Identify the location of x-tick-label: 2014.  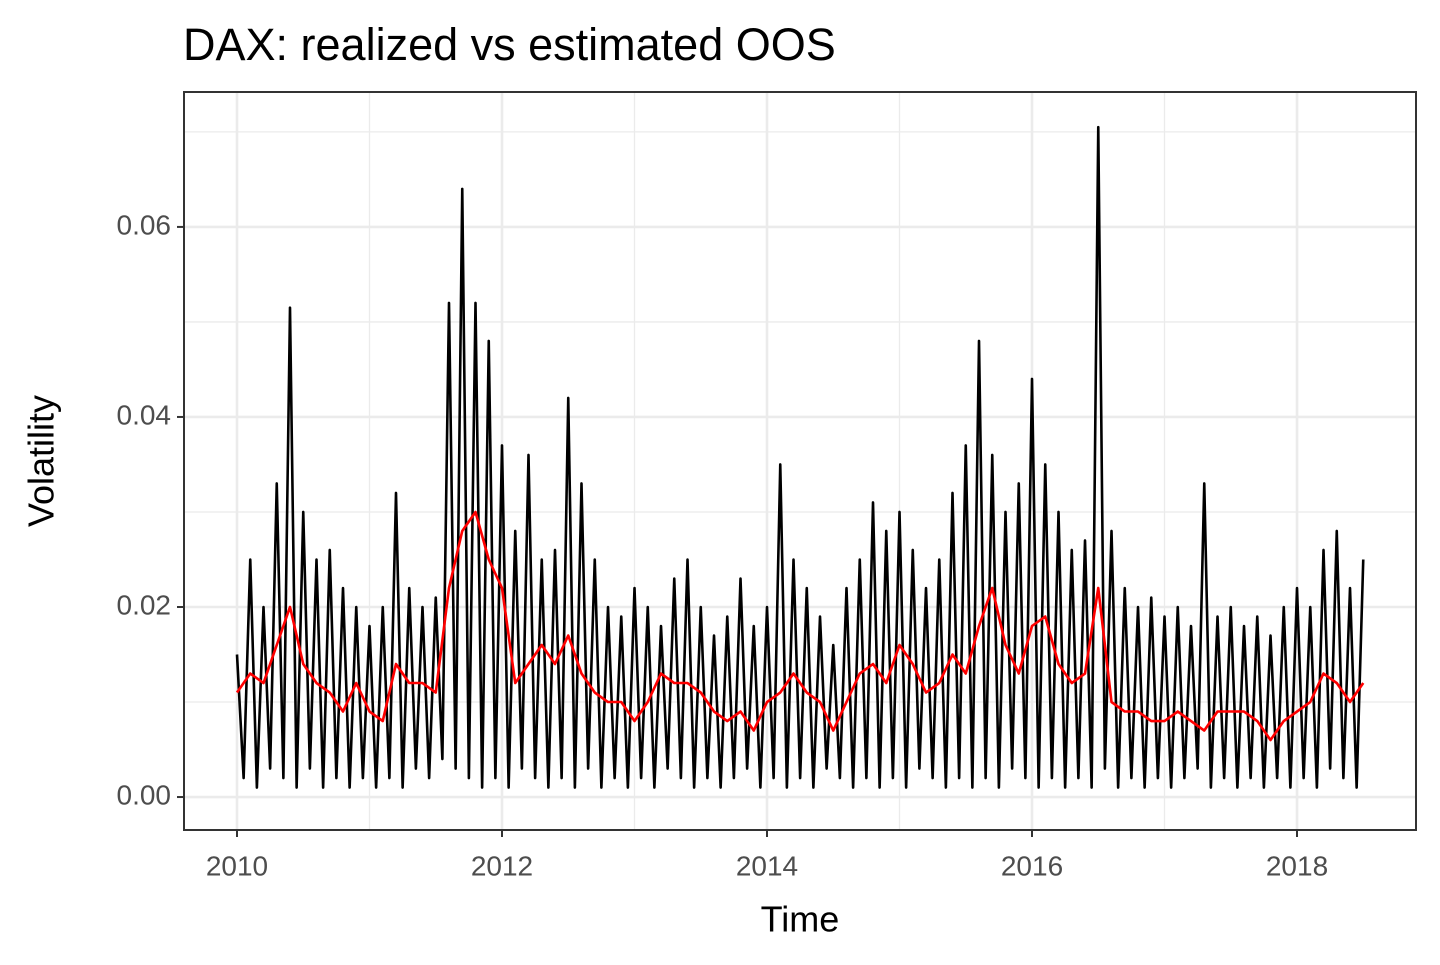
(767, 865).